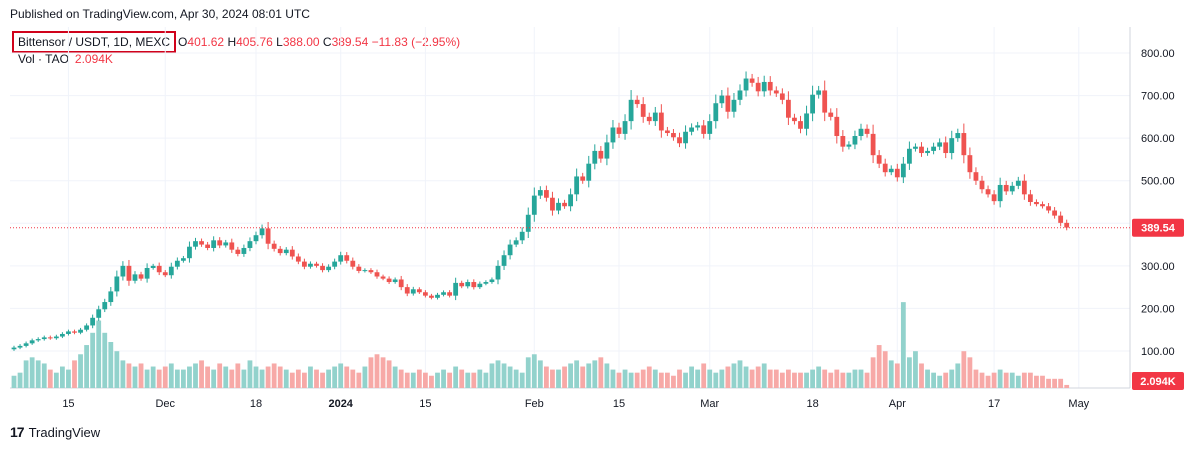 The width and height of the screenshot is (1200, 451). What do you see at coordinates (55, 432) in the screenshot?
I see `tradingview-footer: 17 TradingView` at bounding box center [55, 432].